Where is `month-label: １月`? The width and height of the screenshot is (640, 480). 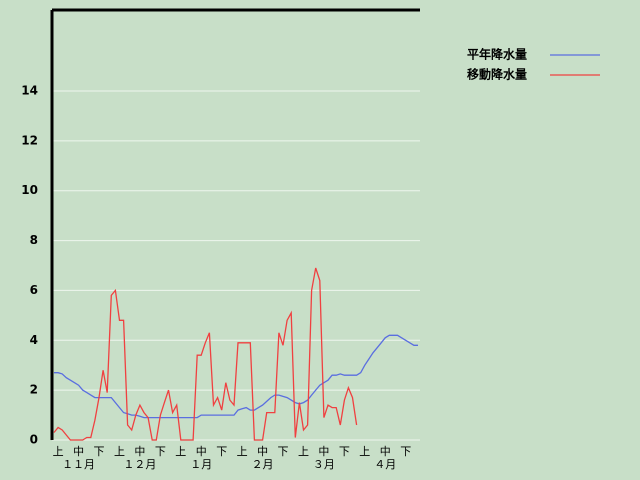 month-label: １月 is located at coordinates (201, 464).